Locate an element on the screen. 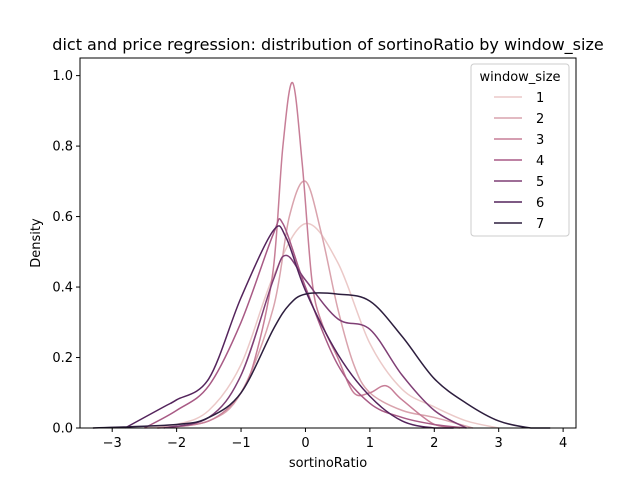 The image size is (640, 480). y-axis: 0.0 0.2 0.4 0.6 0.8 1.0 is located at coordinates (66, 253).